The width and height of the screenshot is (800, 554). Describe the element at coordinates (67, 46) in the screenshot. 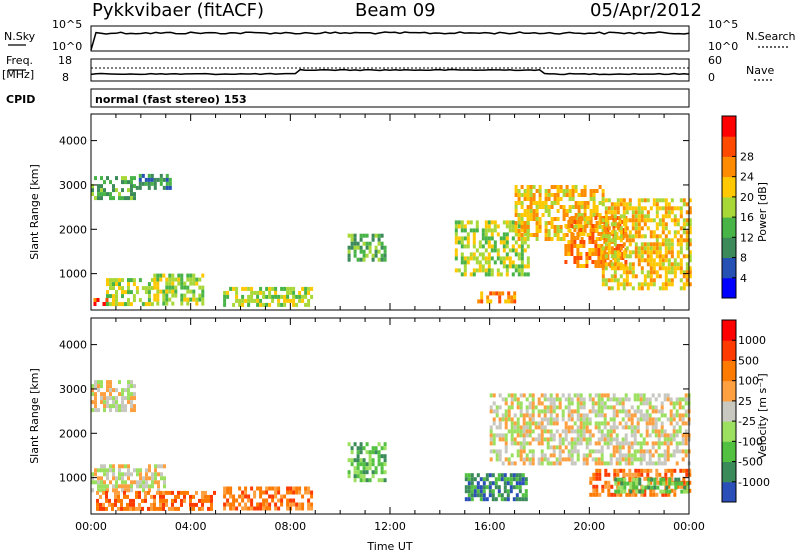

I see `nsky-tick-bottom: 10^0` at that location.